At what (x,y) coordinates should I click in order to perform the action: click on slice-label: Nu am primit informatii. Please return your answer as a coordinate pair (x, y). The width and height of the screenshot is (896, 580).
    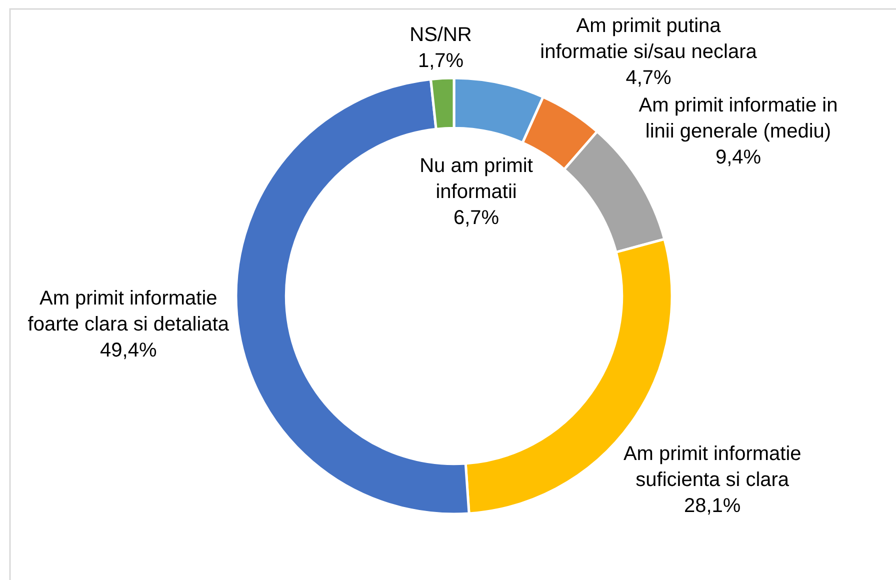
    Looking at the image, I should click on (477, 178).